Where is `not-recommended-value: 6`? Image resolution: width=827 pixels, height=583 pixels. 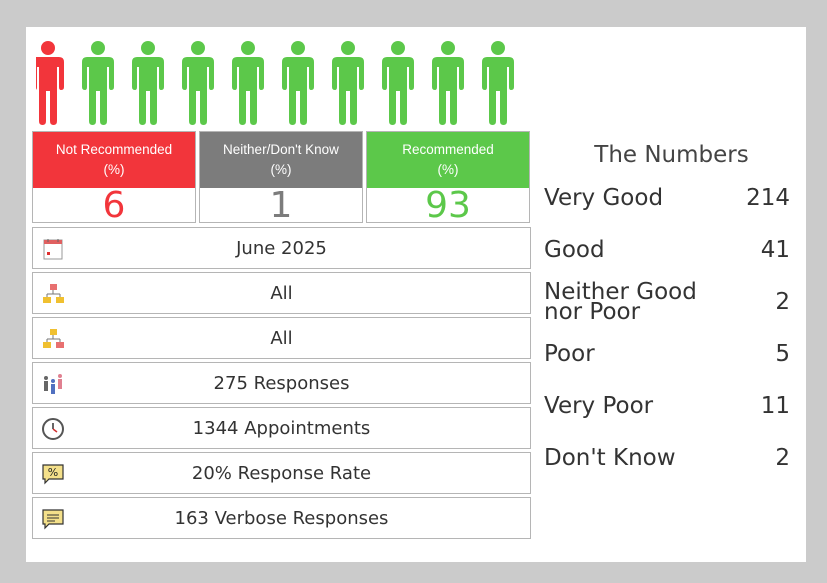 not-recommended-value: 6 is located at coordinates (114, 205).